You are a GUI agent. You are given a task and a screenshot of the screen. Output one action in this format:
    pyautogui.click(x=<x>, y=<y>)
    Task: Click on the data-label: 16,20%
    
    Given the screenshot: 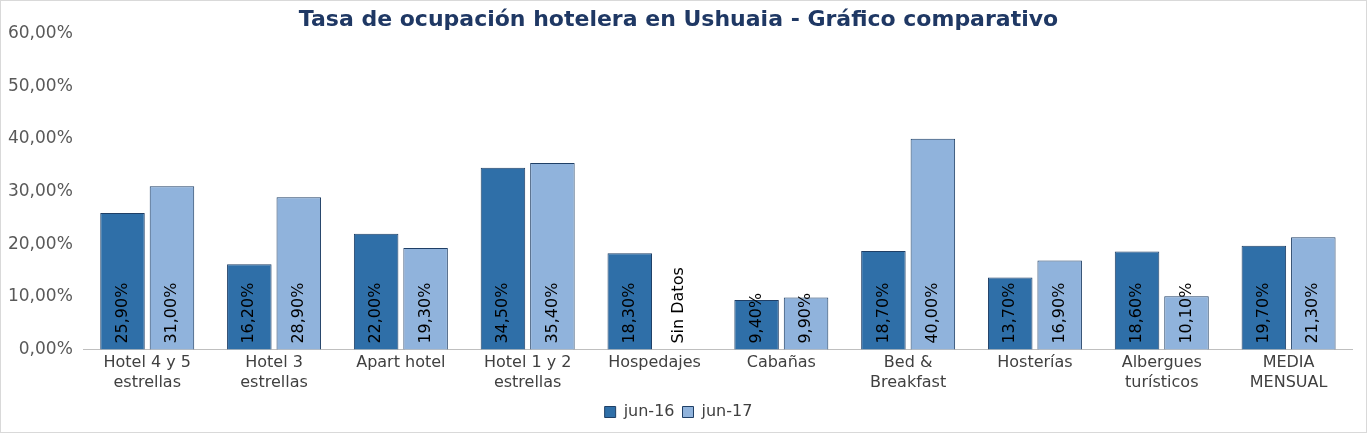 What is the action you would take?
    pyautogui.click(x=248, y=313)
    